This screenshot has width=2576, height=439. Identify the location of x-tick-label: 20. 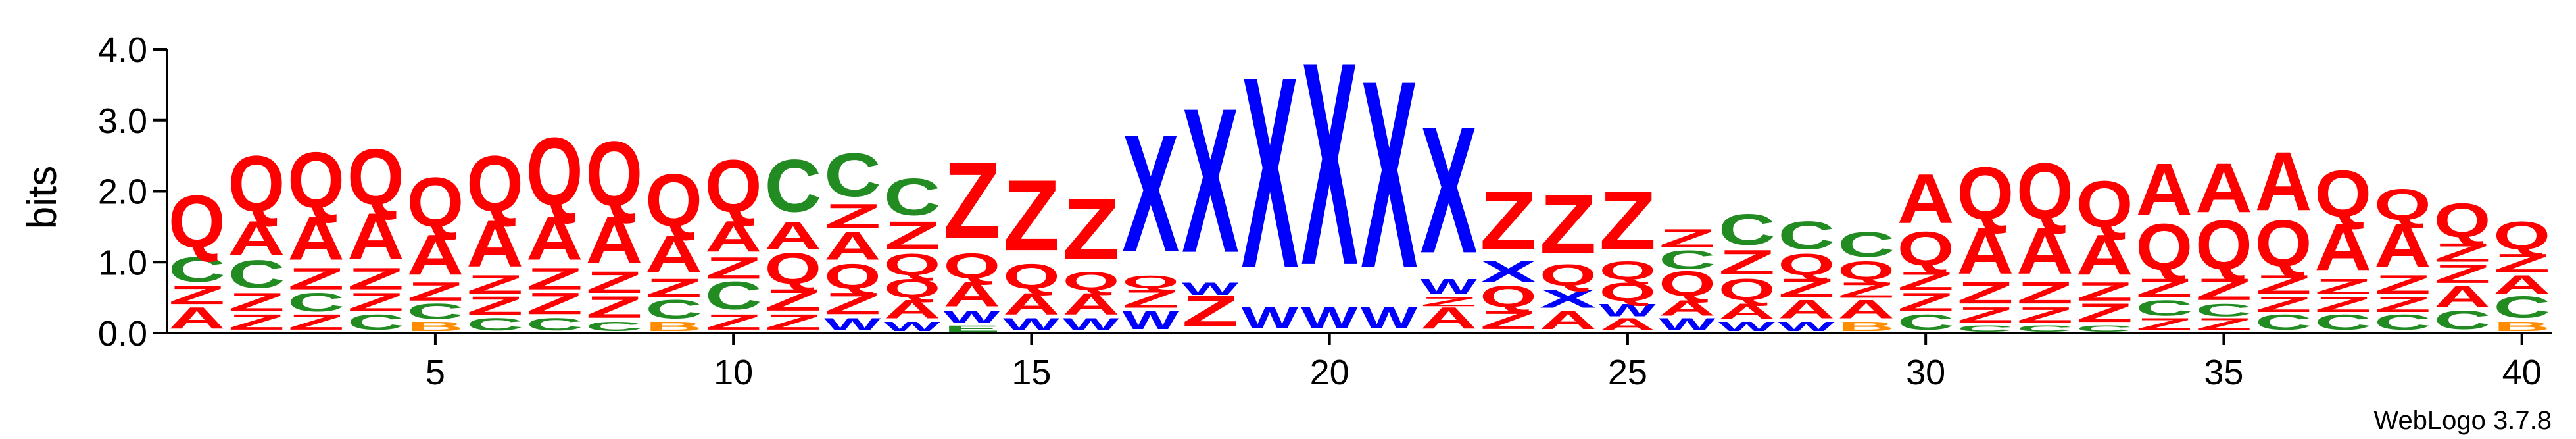
(1329, 372).